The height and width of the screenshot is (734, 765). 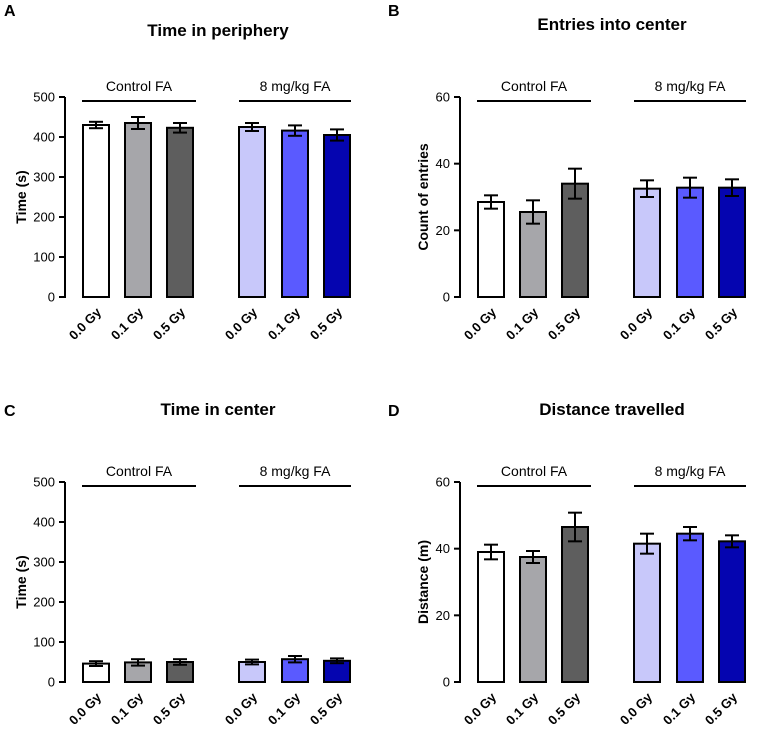 I want to click on chart-title: Time in periphery, so click(x=218, y=30).